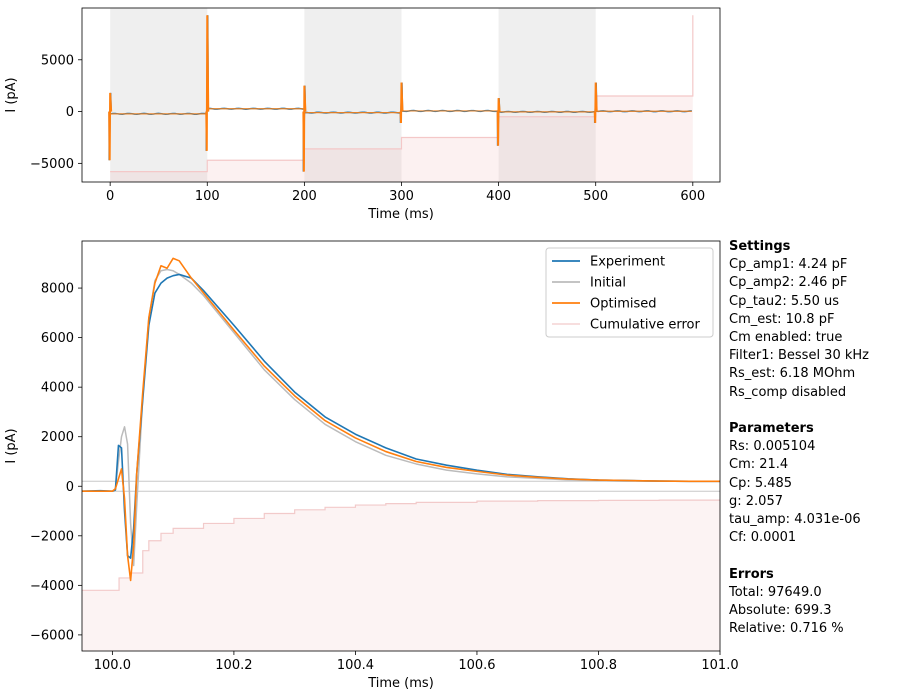 The height and width of the screenshot is (700, 900). Describe the element at coordinates (627, 262) in the screenshot. I see `legend-label: Experiment` at that location.